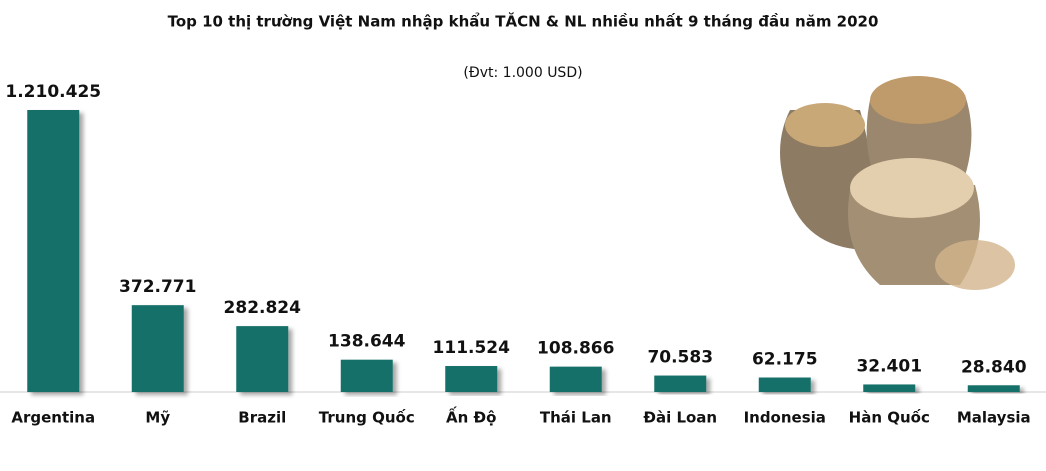  I want to click on value-label: 70.583, so click(680, 358).